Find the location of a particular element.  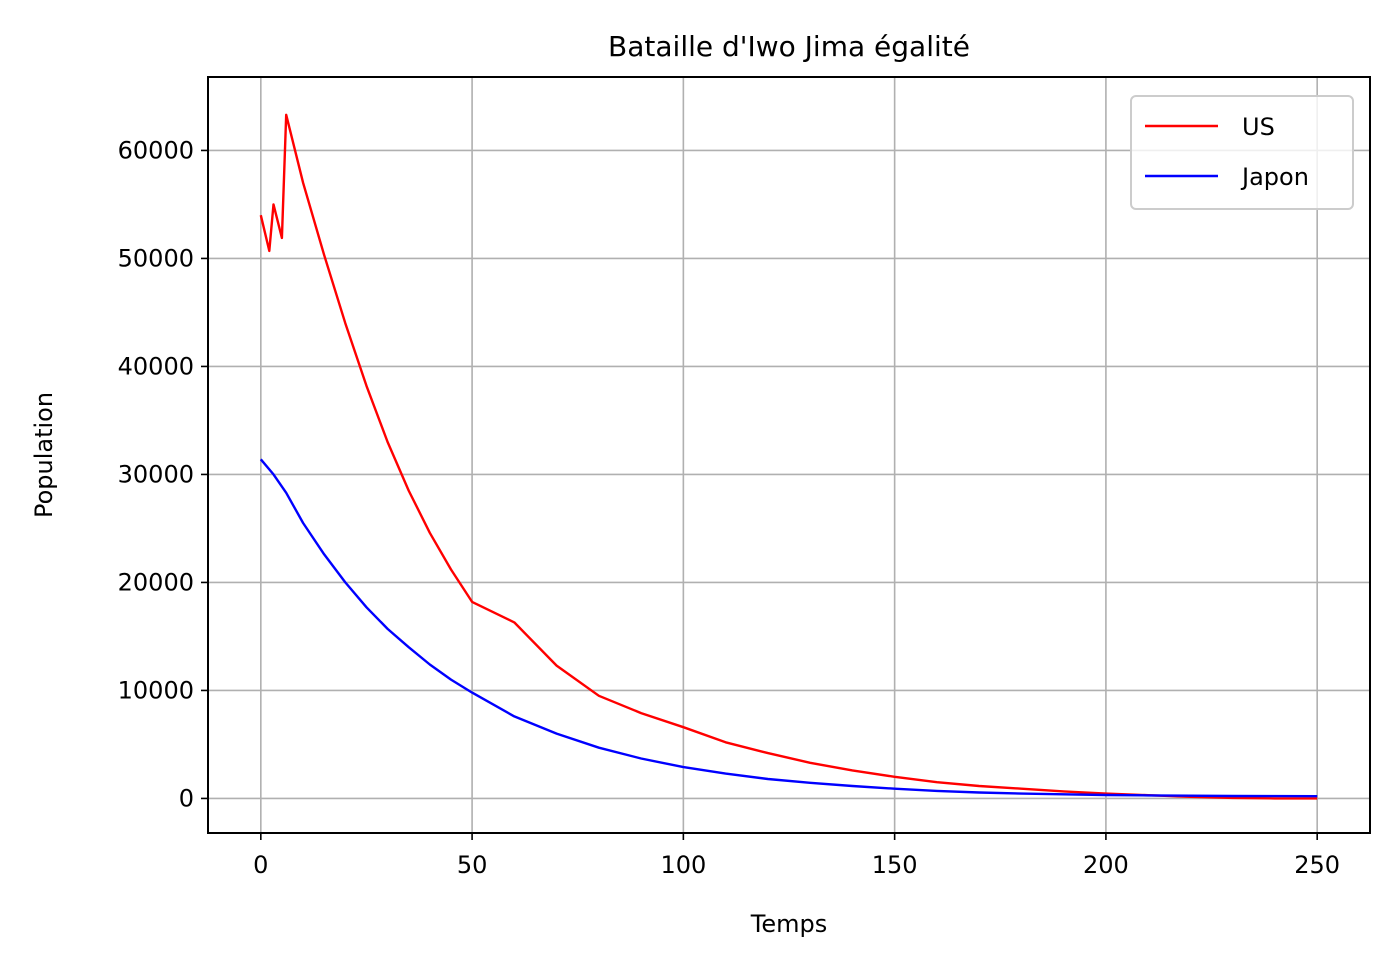

legend-label-japon: Japon is located at coordinates (1274, 177).